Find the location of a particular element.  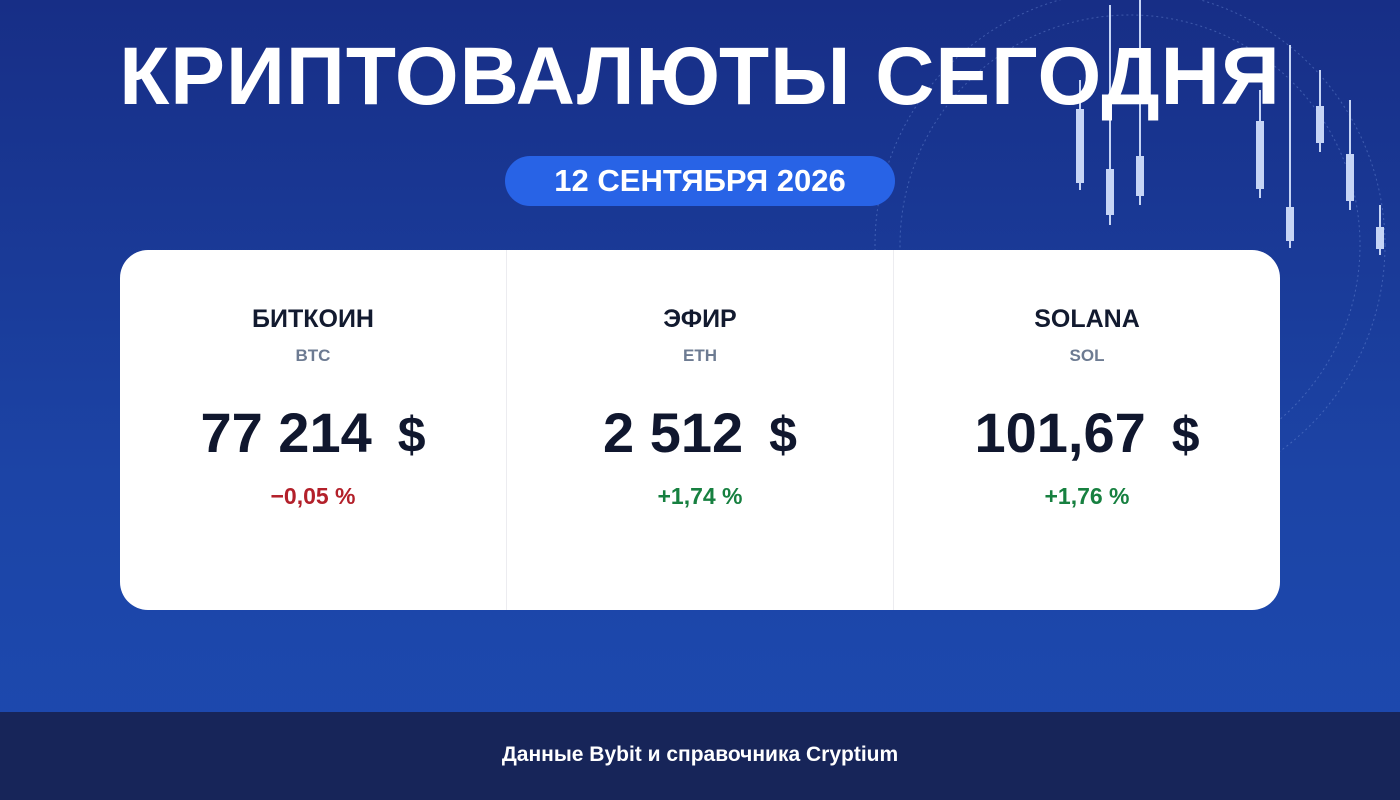

price-change: +1,74 % is located at coordinates (700, 496).